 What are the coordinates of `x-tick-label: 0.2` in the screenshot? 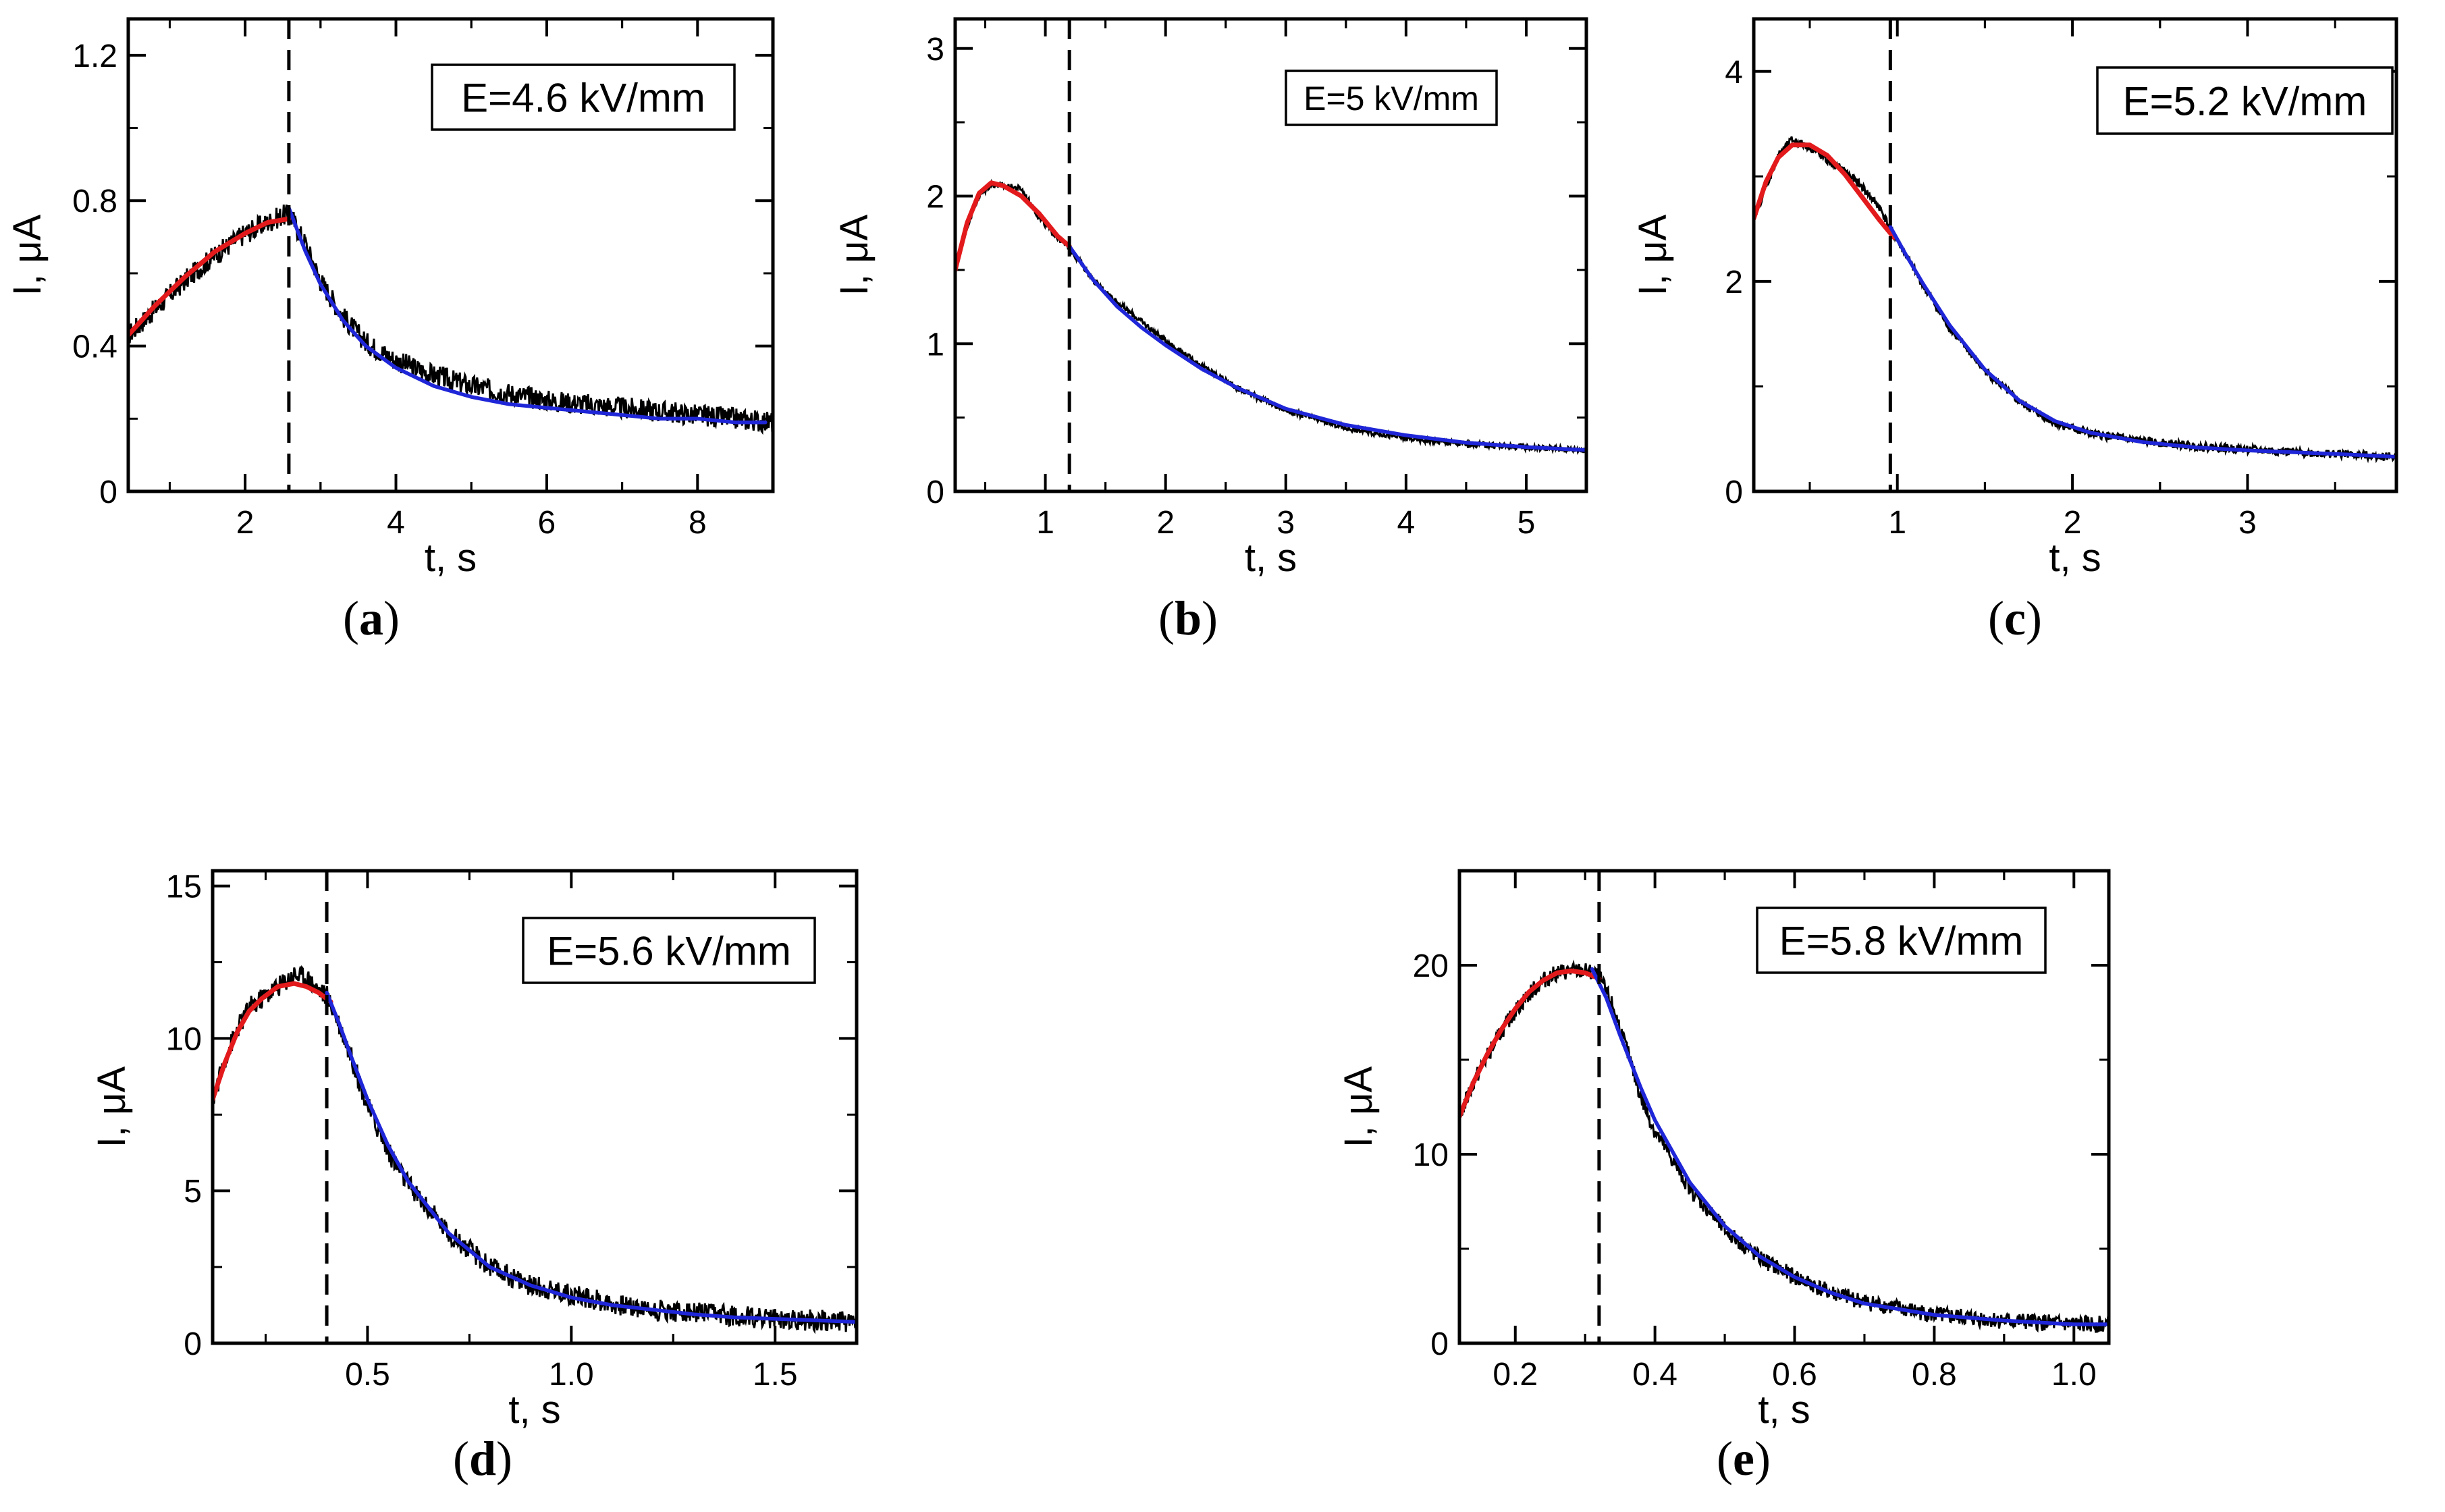 It's located at (1515, 1375).